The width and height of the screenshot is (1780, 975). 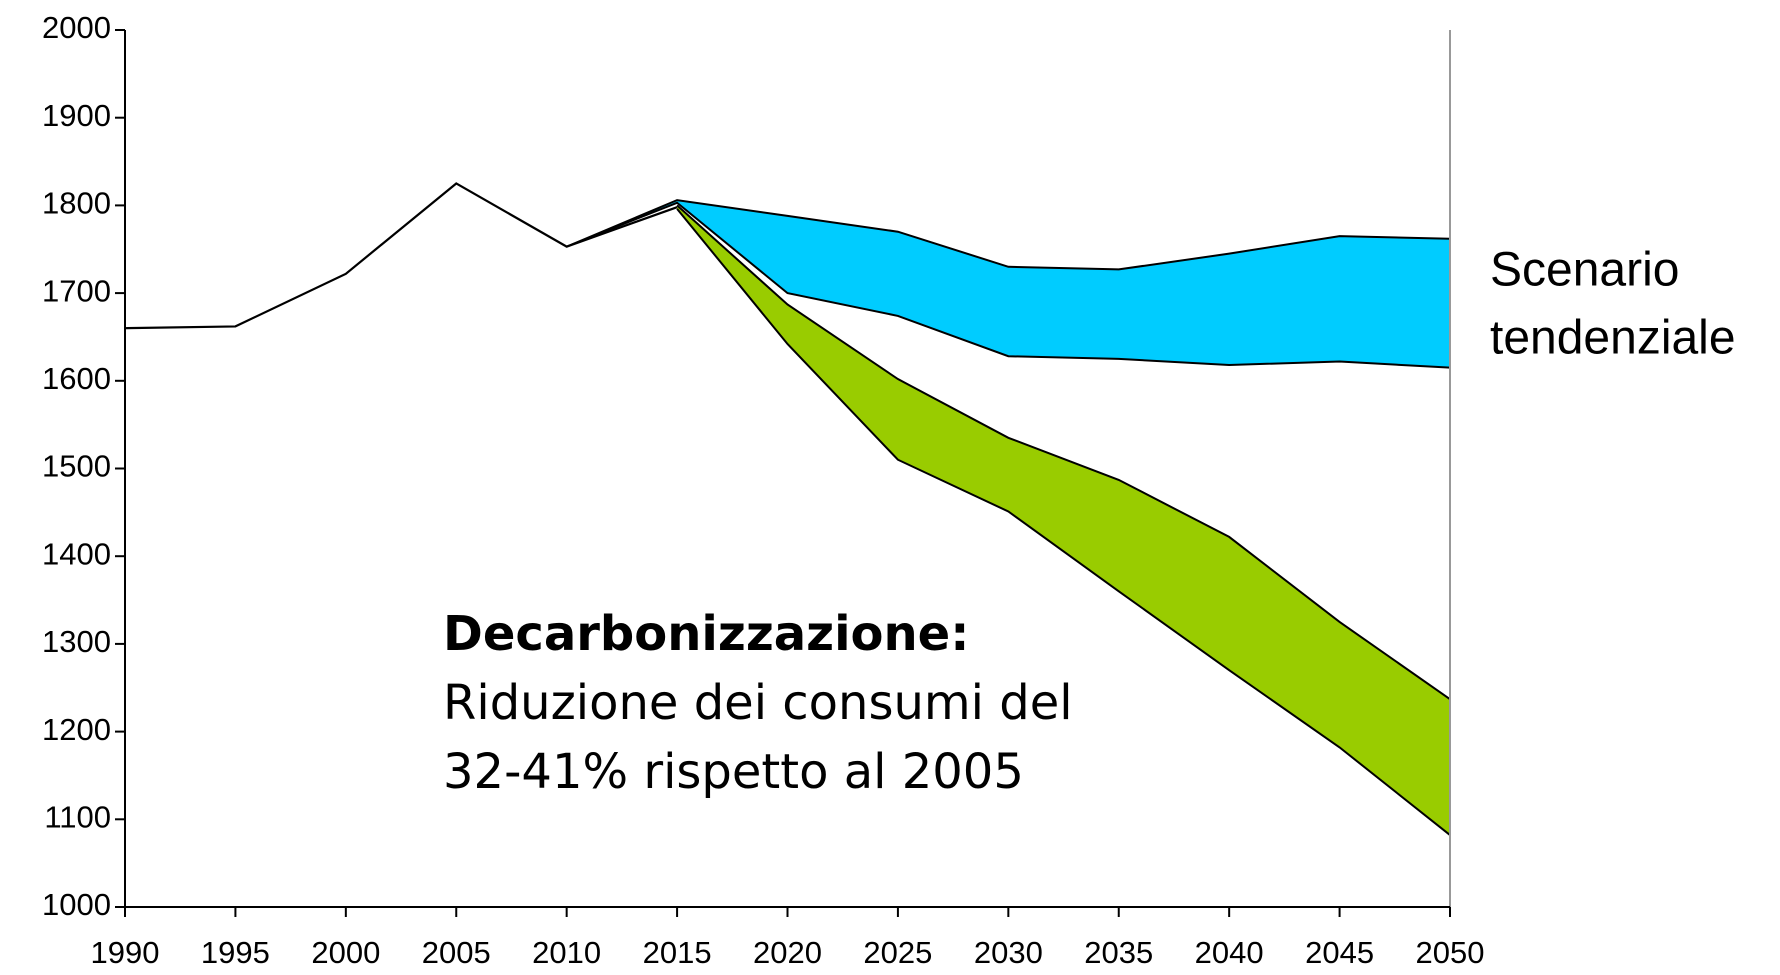 I want to click on x-tick-label: 2015, so click(x=677, y=952).